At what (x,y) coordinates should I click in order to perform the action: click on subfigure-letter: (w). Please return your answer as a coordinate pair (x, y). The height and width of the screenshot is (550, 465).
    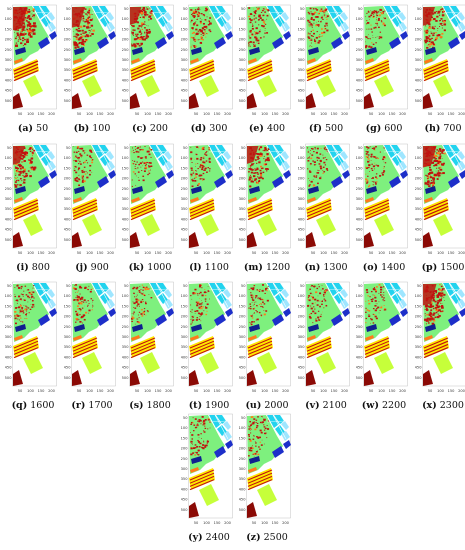
    Looking at the image, I should click on (370, 405).